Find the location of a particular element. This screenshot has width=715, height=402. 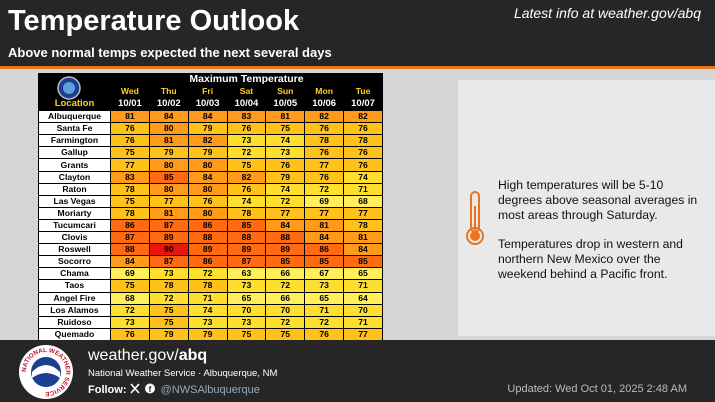

days-row: Wed Thu Fri Sat Sun Mon Tue is located at coordinates (211, 91).